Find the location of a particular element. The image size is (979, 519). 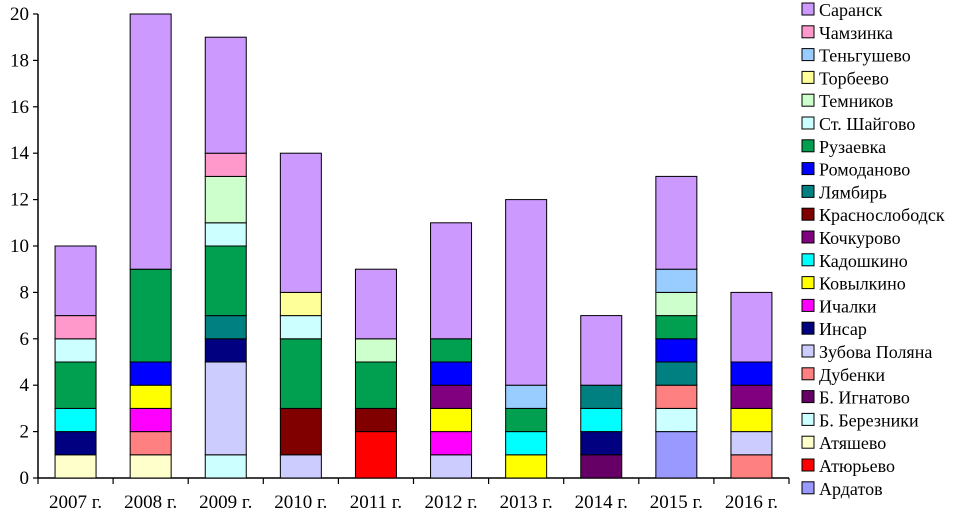

x-tick-label: 2011 г. is located at coordinates (376, 502).